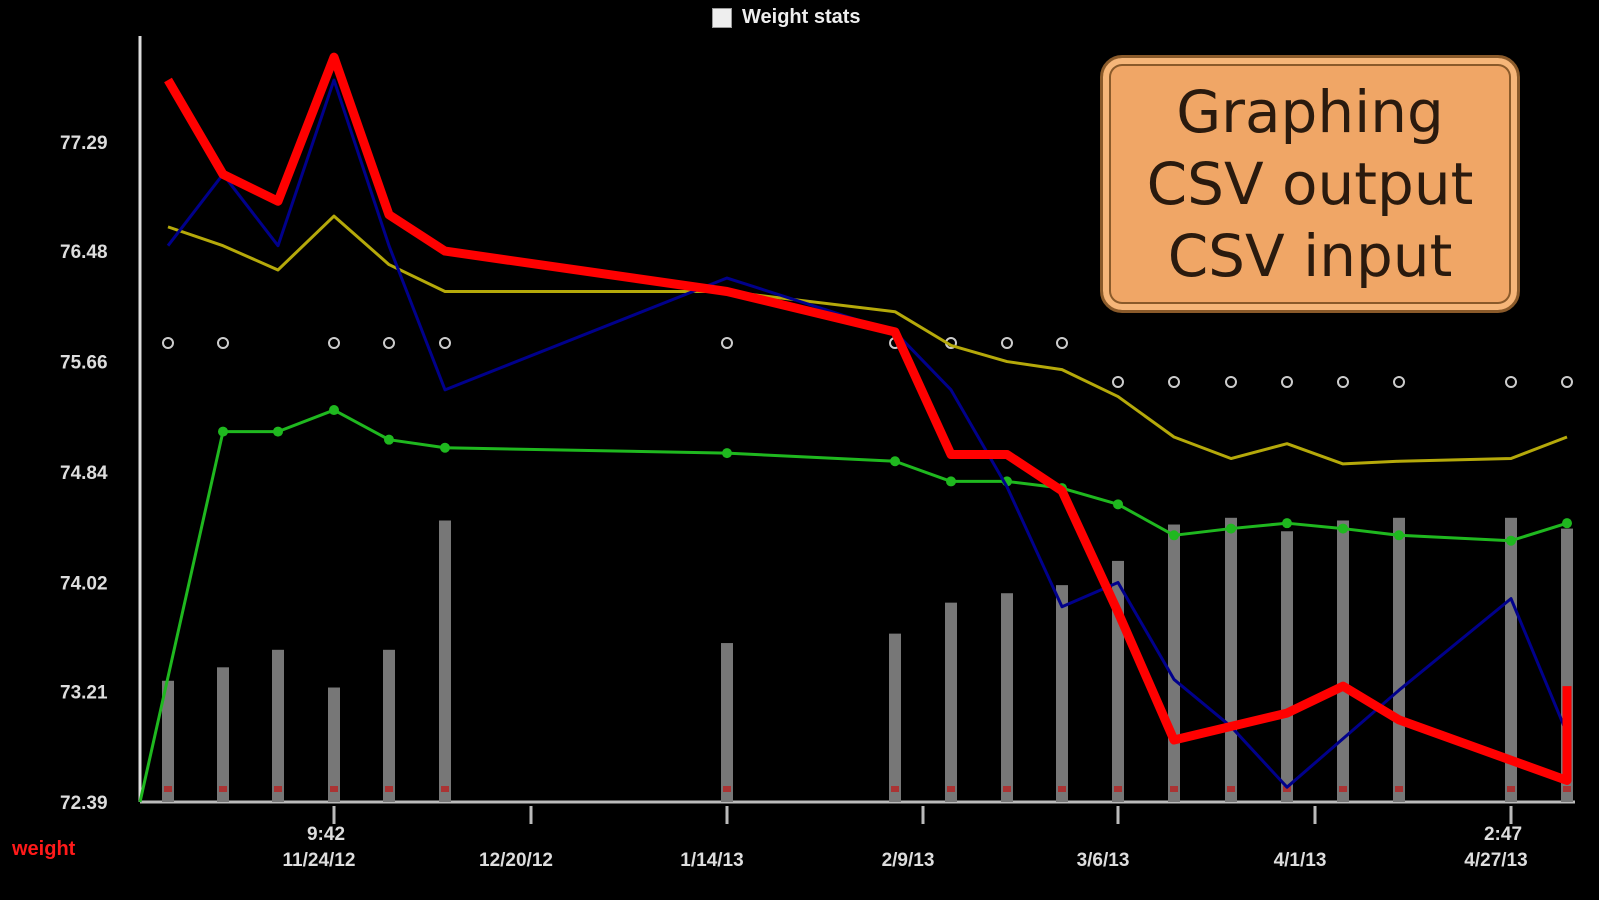 The height and width of the screenshot is (900, 1599). Describe the element at coordinates (84, 473) in the screenshot. I see `y-tick-label: 74.84` at that location.